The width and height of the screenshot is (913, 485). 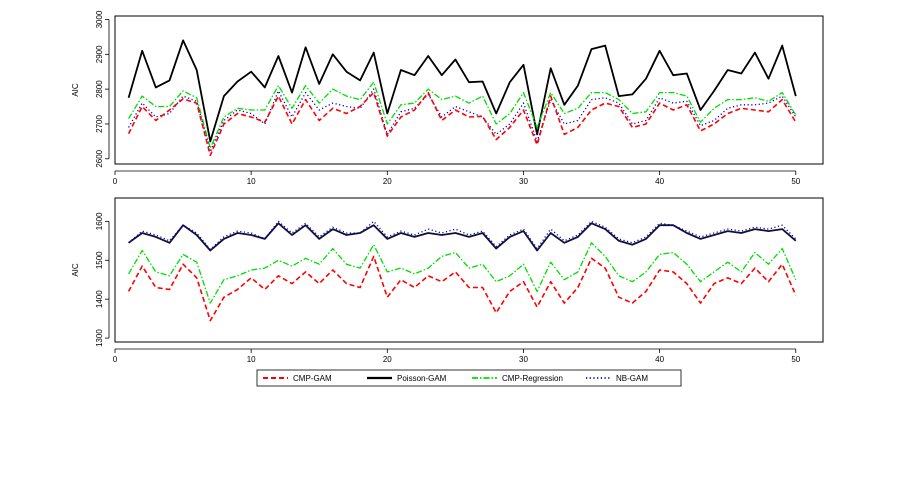 What do you see at coordinates (99, 19) in the screenshot?
I see `y-tick-label: 3000` at bounding box center [99, 19].